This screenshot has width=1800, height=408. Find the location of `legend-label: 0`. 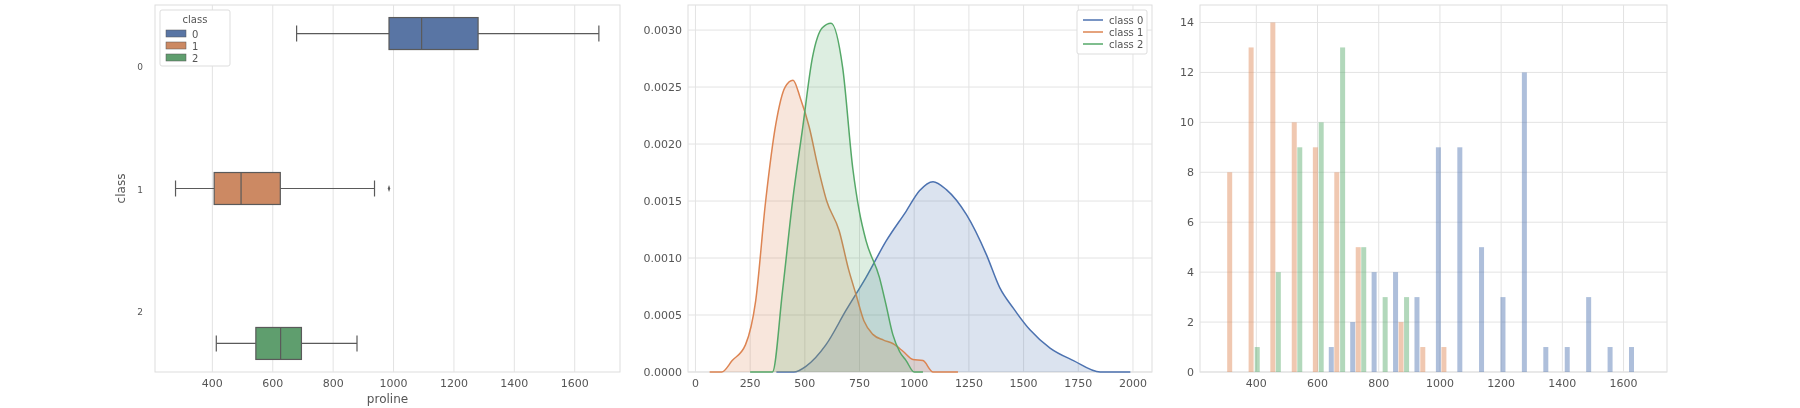

legend-label: 0 is located at coordinates (195, 34).